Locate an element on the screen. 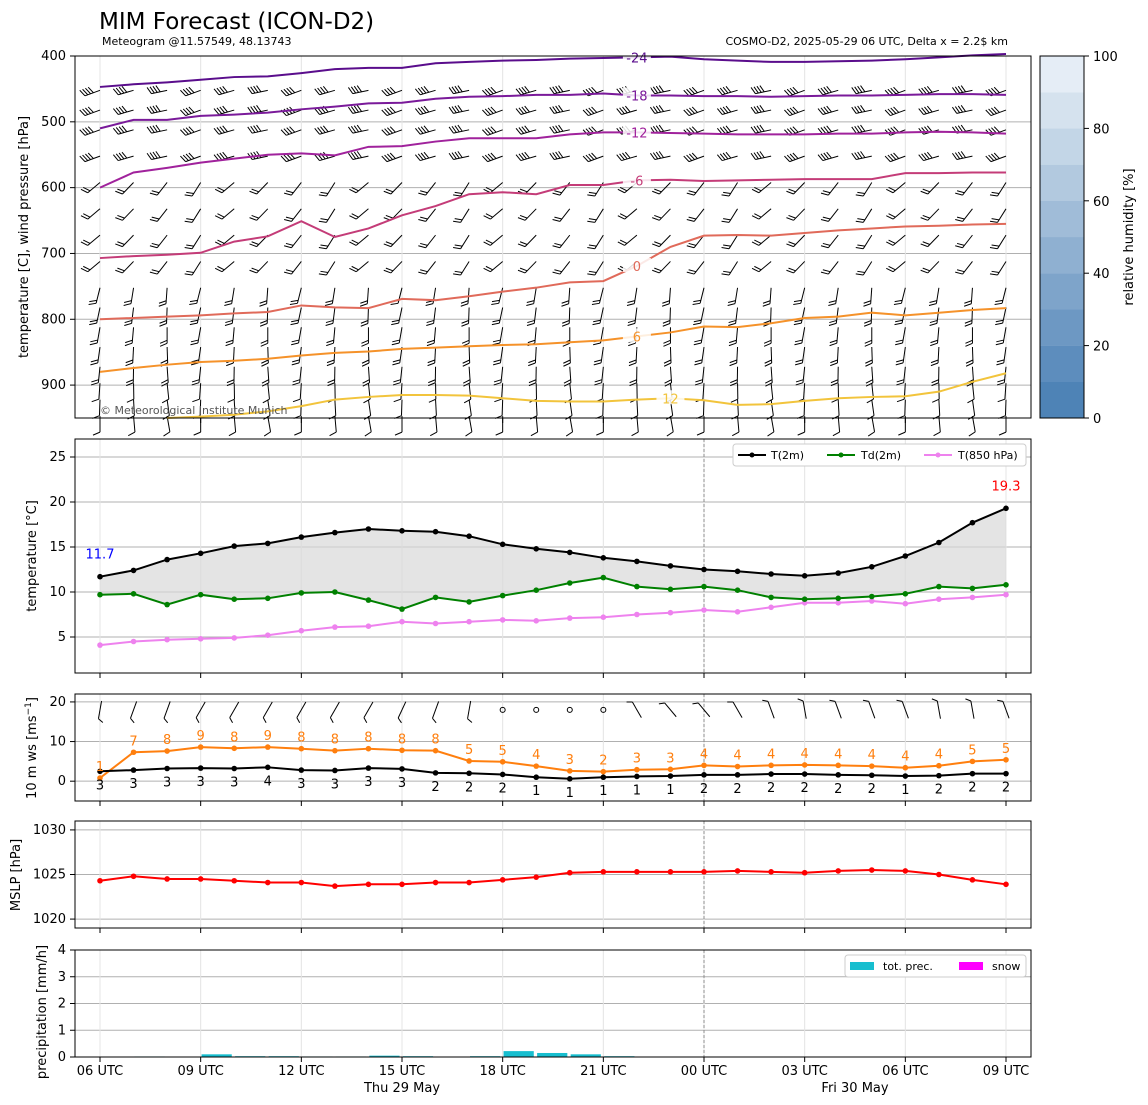 The width and height of the screenshot is (1148, 1105). temperature-legend: T(2m) Td(2m) T(850 hPa) is located at coordinates (879, 455).